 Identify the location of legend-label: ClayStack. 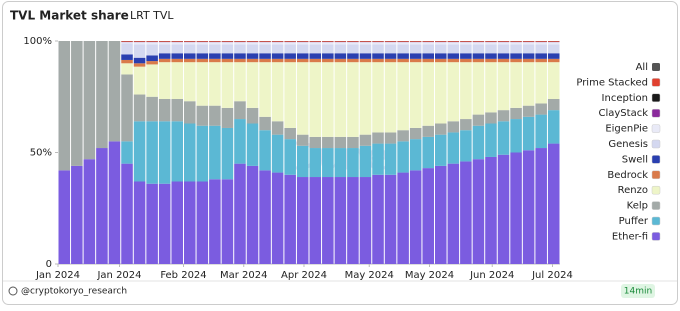
(624, 113).